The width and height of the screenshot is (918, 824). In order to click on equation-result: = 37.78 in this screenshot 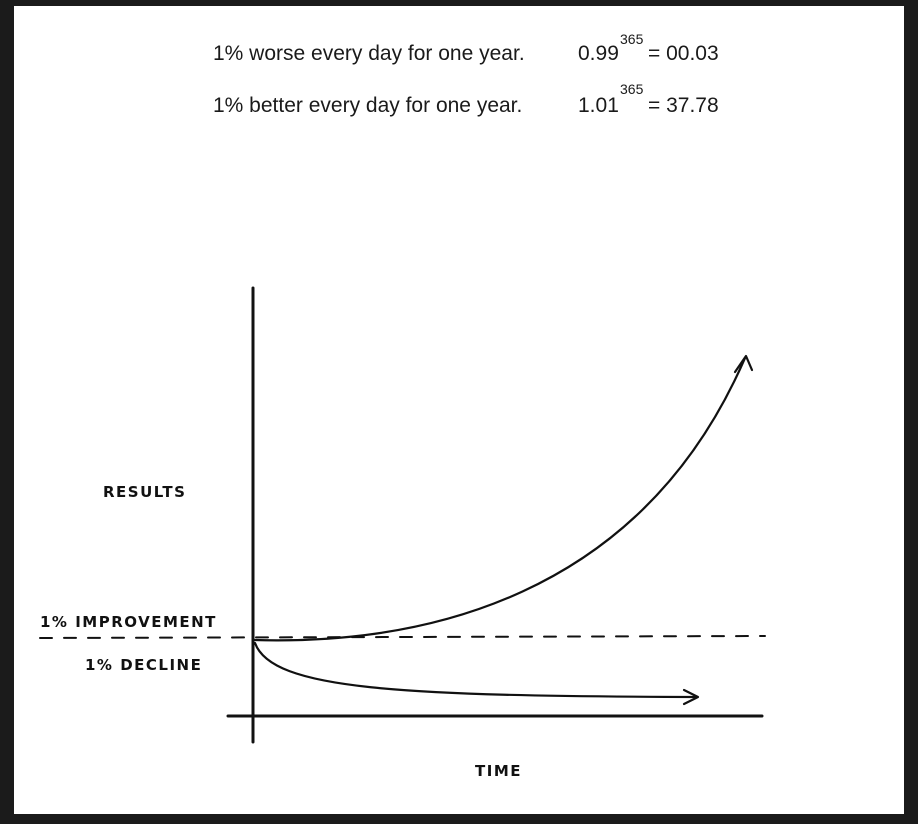, I will do `click(683, 105)`.